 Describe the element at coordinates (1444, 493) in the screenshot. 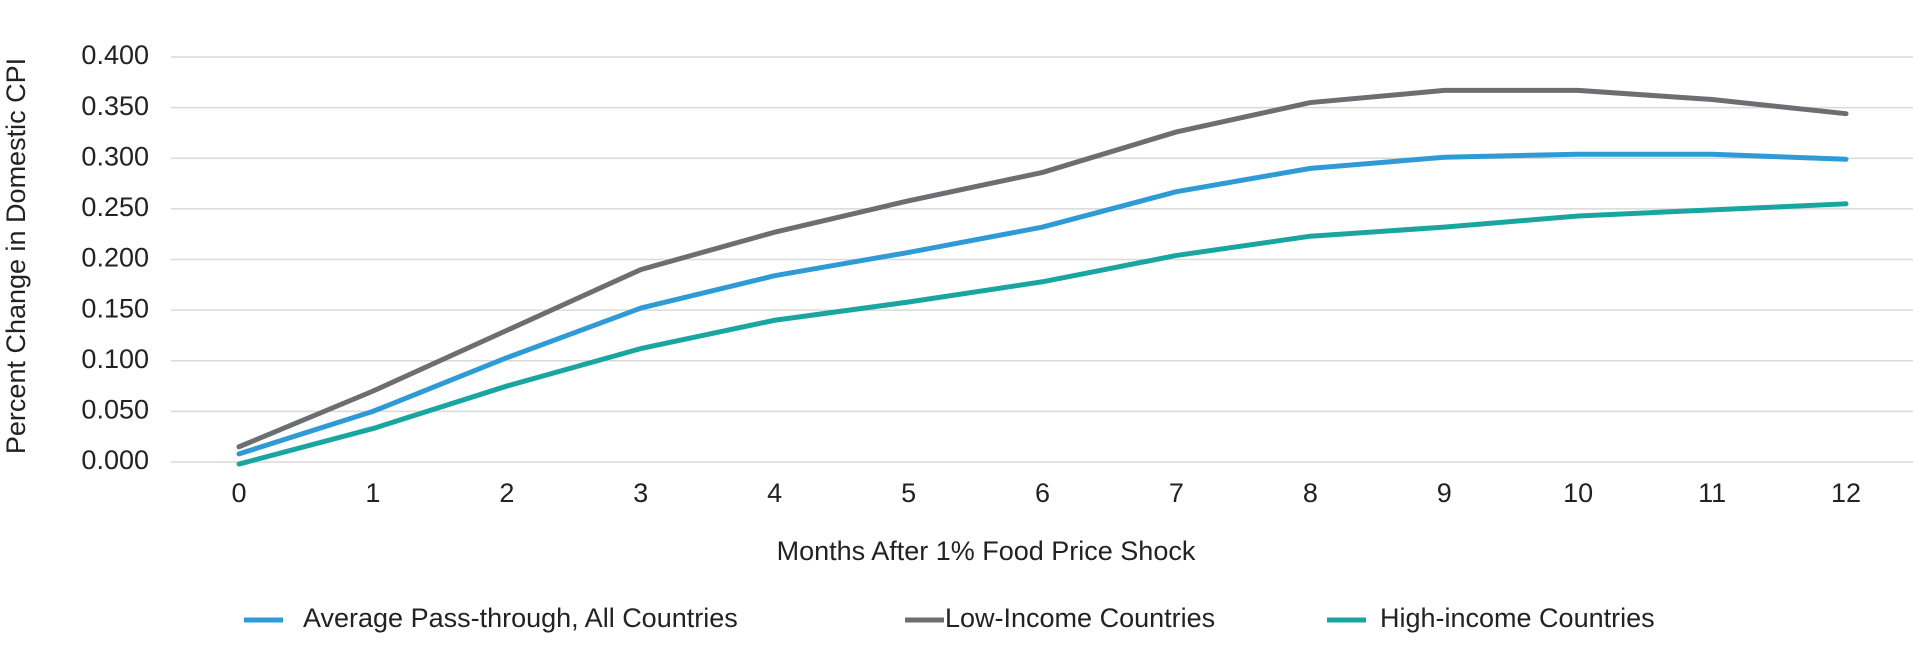

I see `x-tick-label: 9` at that location.